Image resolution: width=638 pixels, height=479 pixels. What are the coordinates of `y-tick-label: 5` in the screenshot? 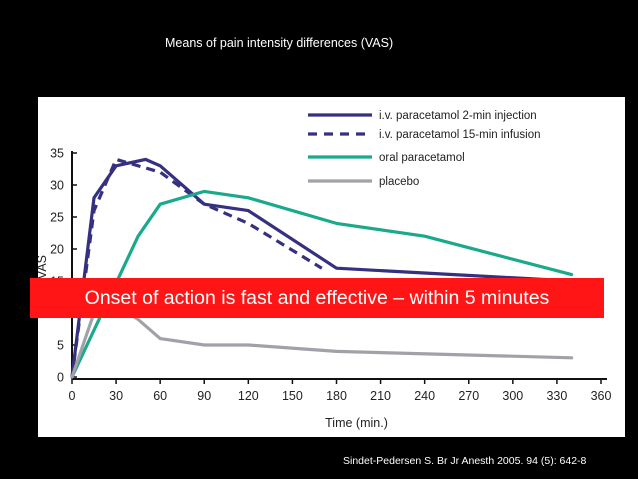 It's located at (60, 346).